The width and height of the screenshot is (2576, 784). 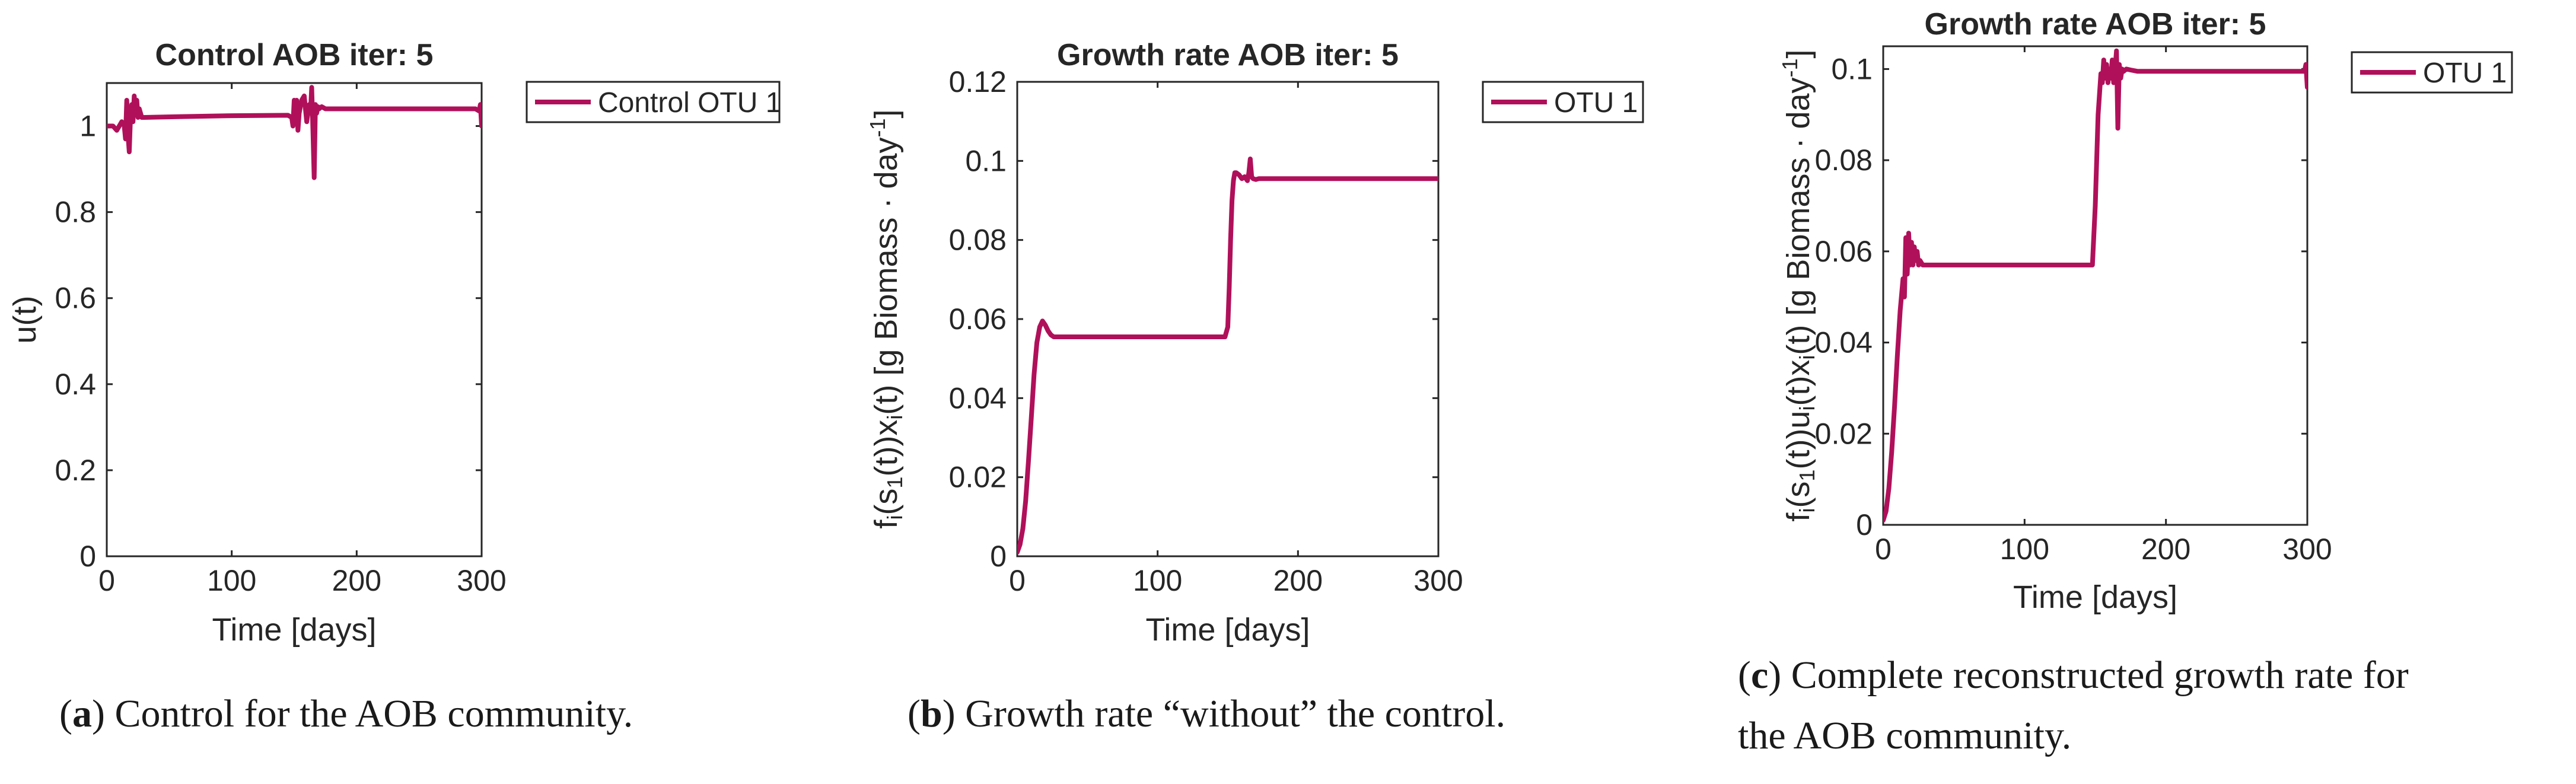 I want to click on caption: (b) Growth rate “without” the control., so click(x=1206, y=713).